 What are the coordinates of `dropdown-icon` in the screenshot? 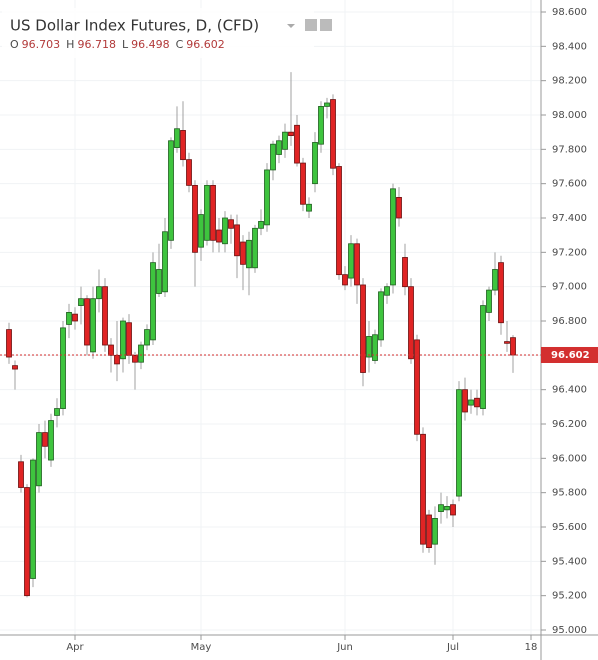 It's located at (291, 26).